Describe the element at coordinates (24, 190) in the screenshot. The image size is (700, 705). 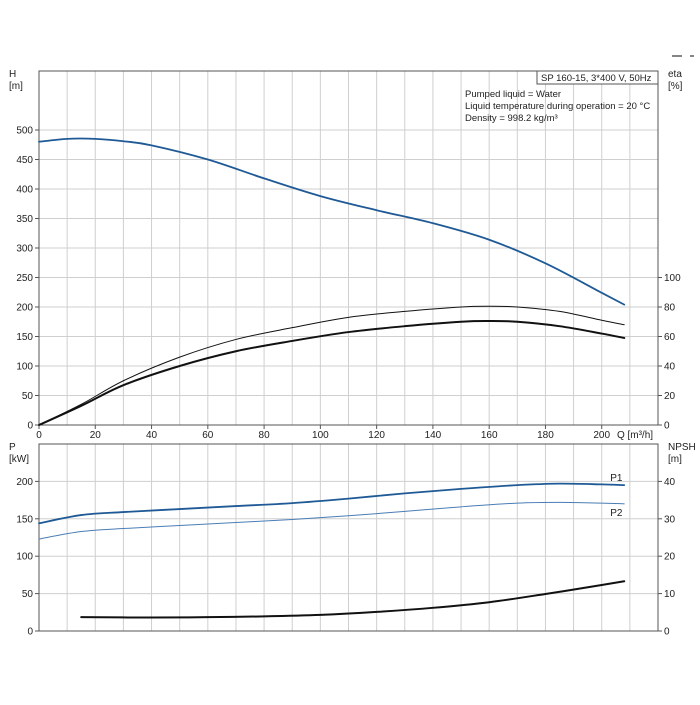
I see `top-left-tick-label: 400` at that location.